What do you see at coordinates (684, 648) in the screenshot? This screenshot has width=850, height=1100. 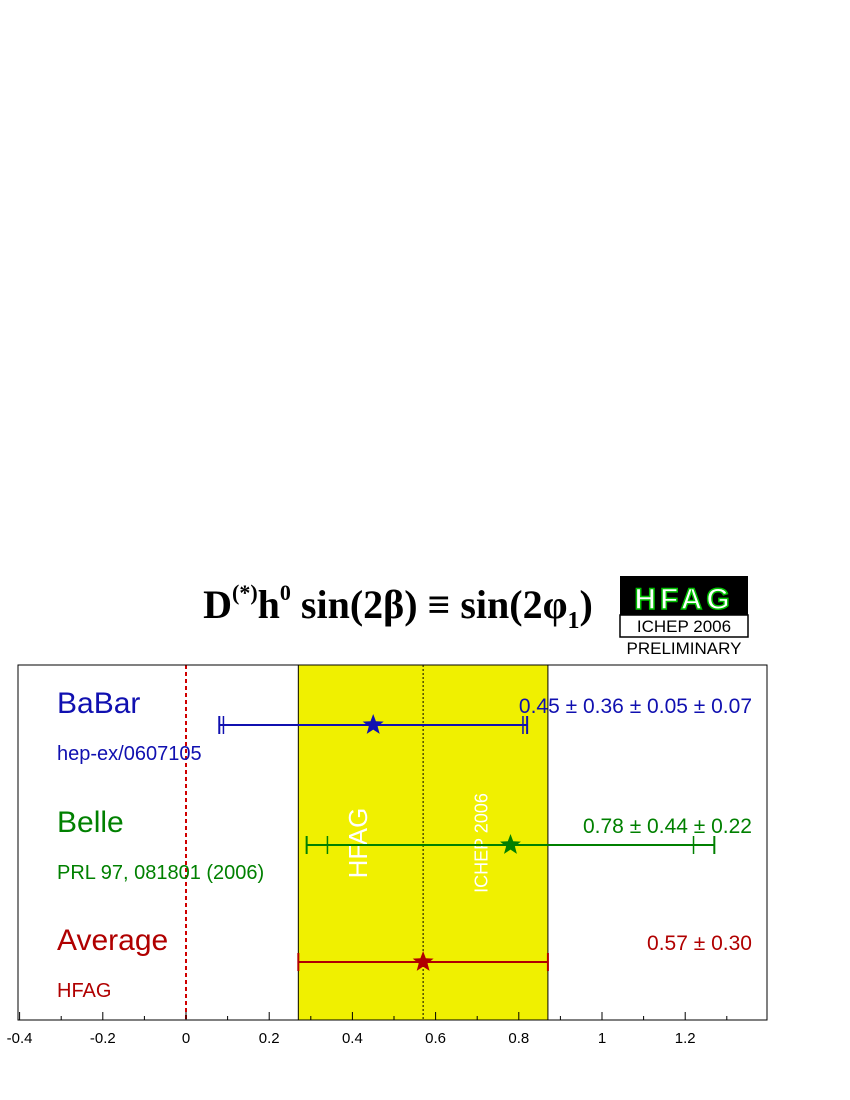 I see `badge-status-text: PRELIMINARY` at bounding box center [684, 648].